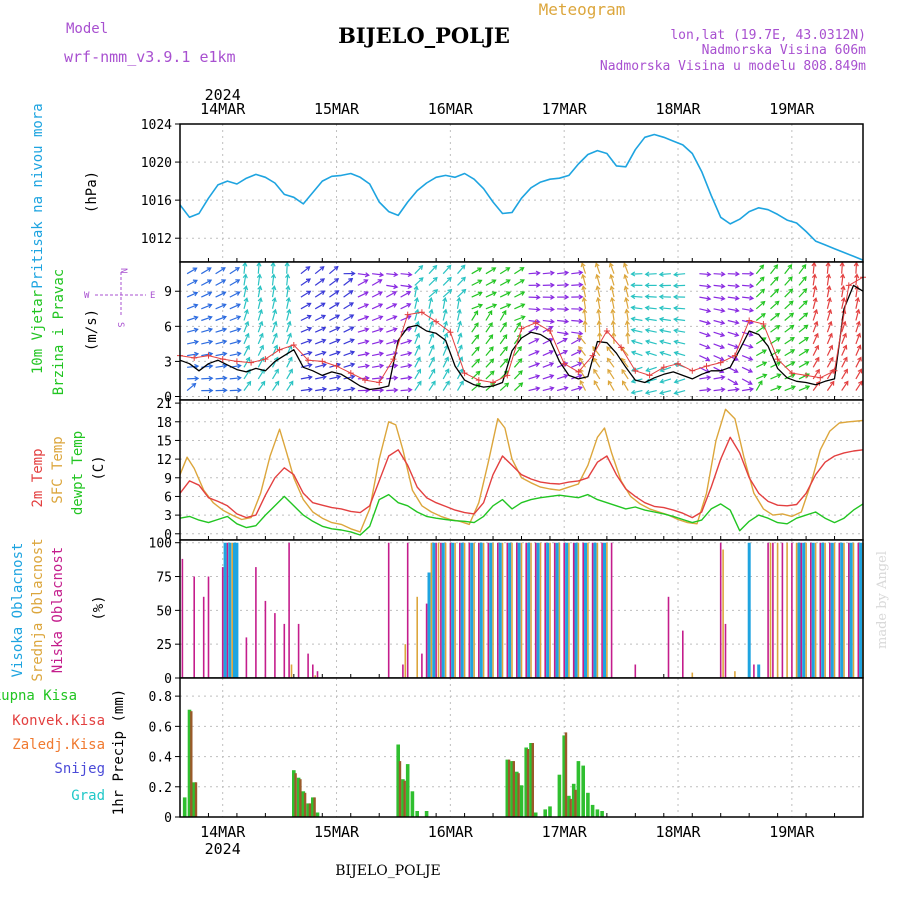 This screenshot has height=900, width=900. I want to click on wind-axis-title: 10m Vjetar Brzina i Pravac (m/s) N W E S, so click(92, 331).